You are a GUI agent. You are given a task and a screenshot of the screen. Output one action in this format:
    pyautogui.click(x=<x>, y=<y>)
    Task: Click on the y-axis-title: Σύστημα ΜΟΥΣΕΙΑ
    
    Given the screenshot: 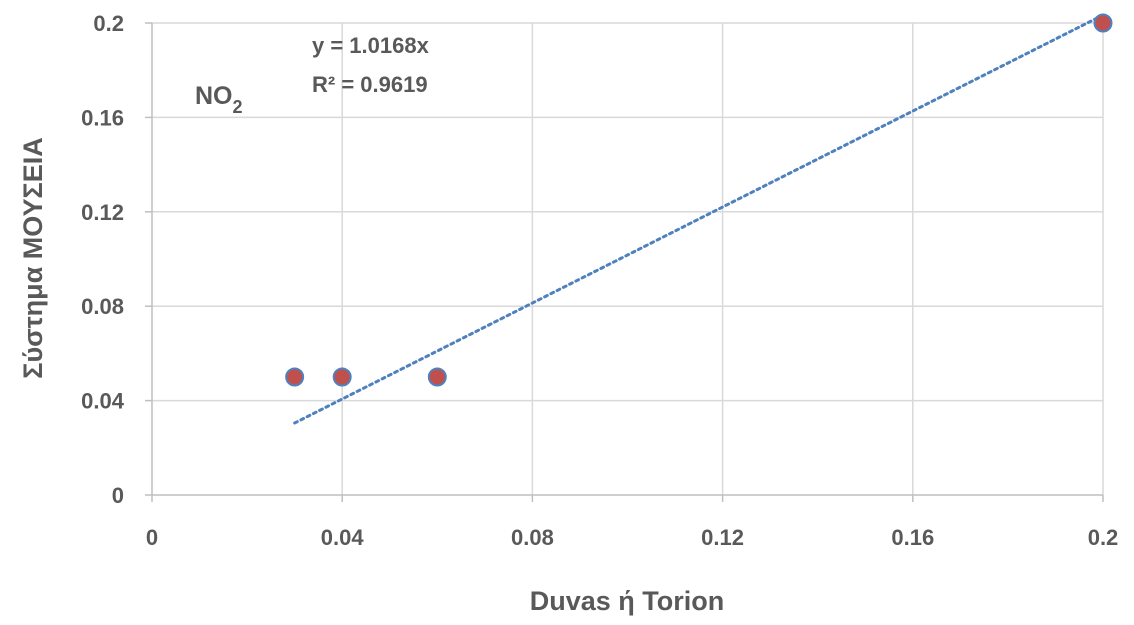 What is the action you would take?
    pyautogui.click(x=33, y=258)
    